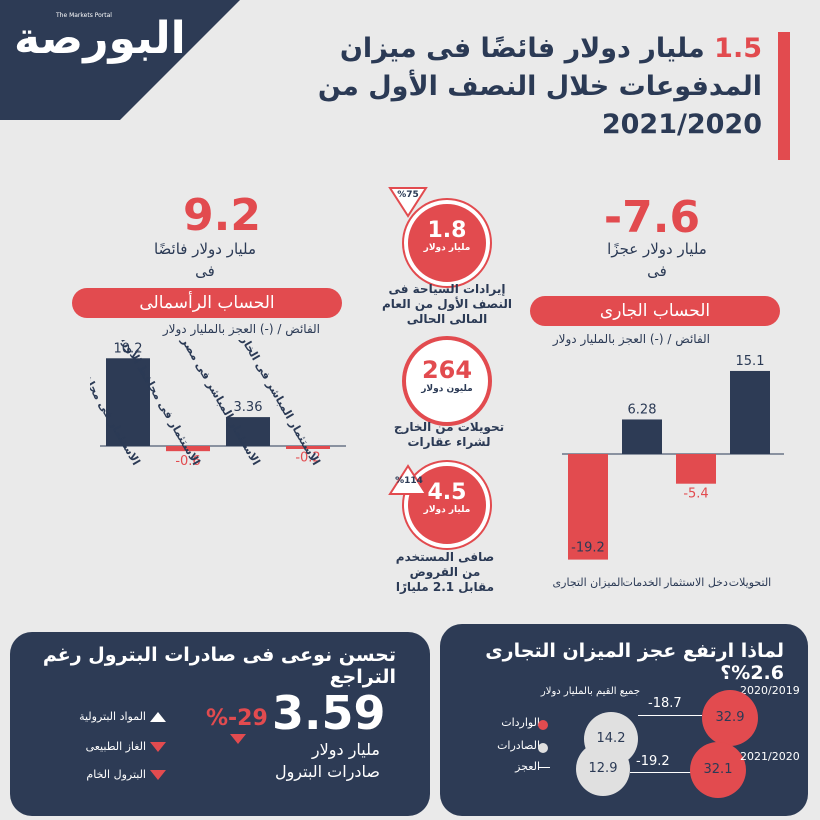 This screenshot has height=820, width=820. I want to click on deficit-value-2: -19.2, so click(653, 761).